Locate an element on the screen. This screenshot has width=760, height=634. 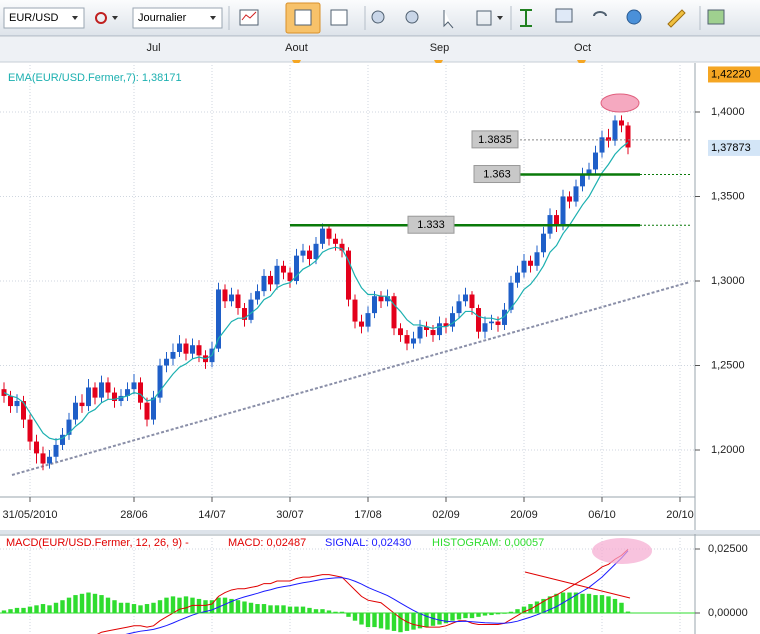
icon is located at coordinates (101, 18).